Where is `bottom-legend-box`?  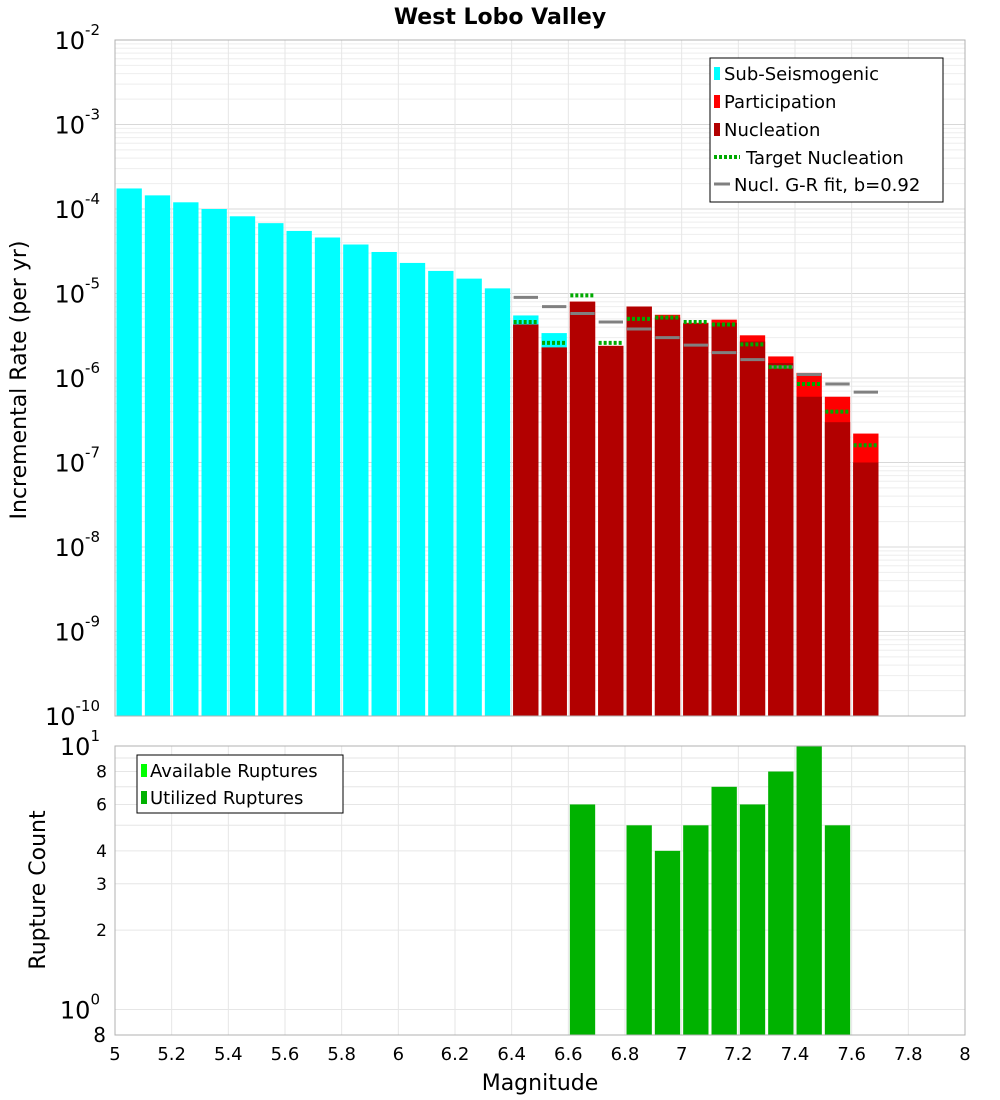 bottom-legend-box is located at coordinates (240, 784).